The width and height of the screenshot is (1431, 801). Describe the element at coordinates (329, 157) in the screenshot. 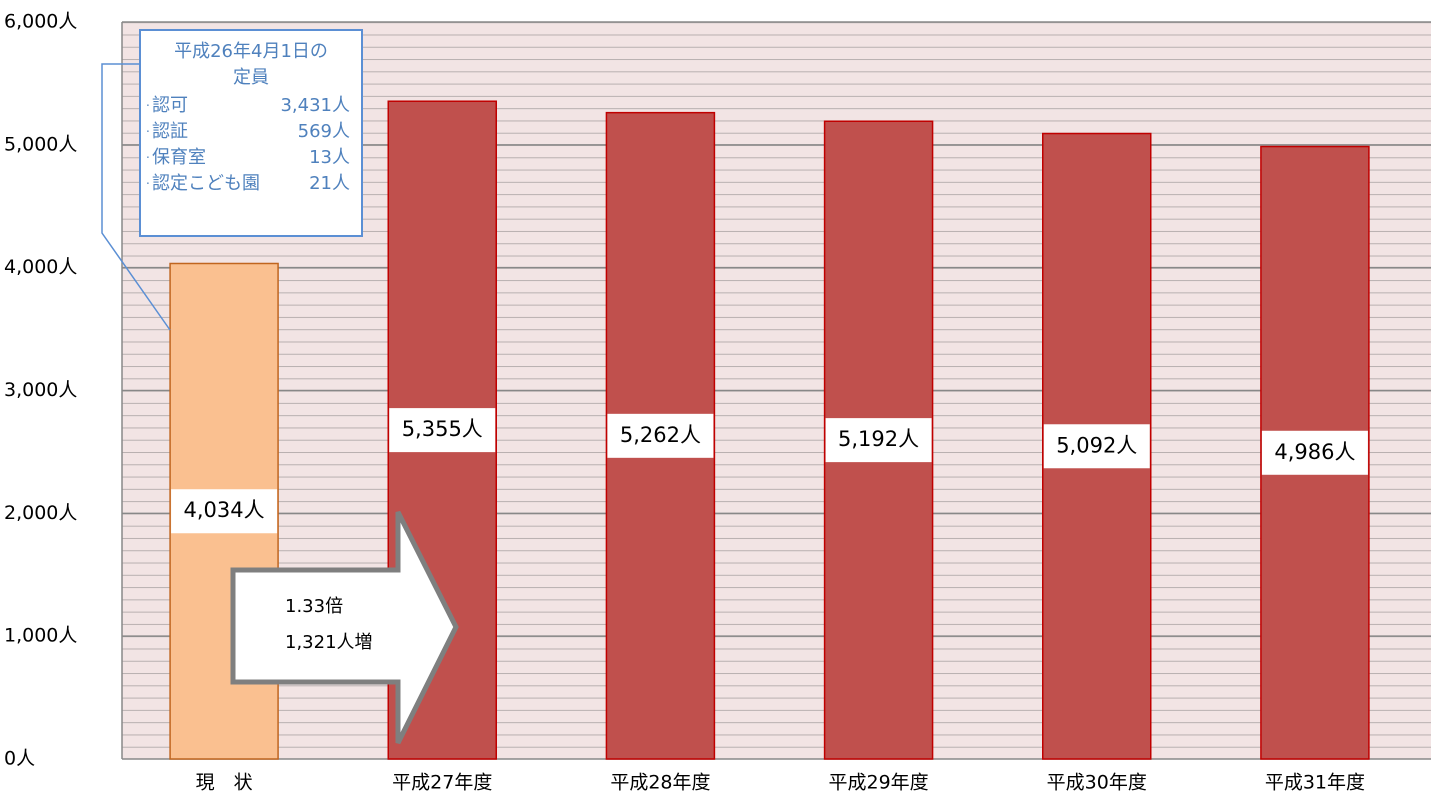

I see `callout-item-value: 13人` at that location.